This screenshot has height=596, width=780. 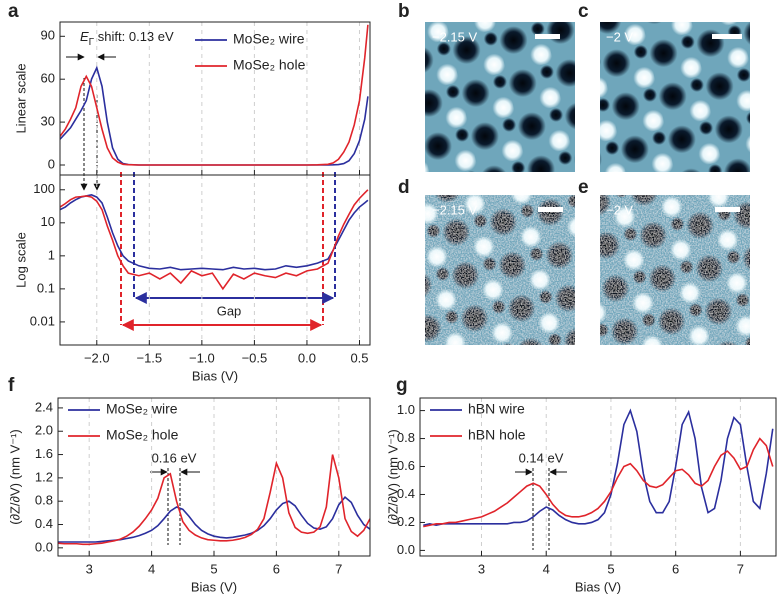 I want to click on y-tick-label: 1.6, so click(x=44, y=453).